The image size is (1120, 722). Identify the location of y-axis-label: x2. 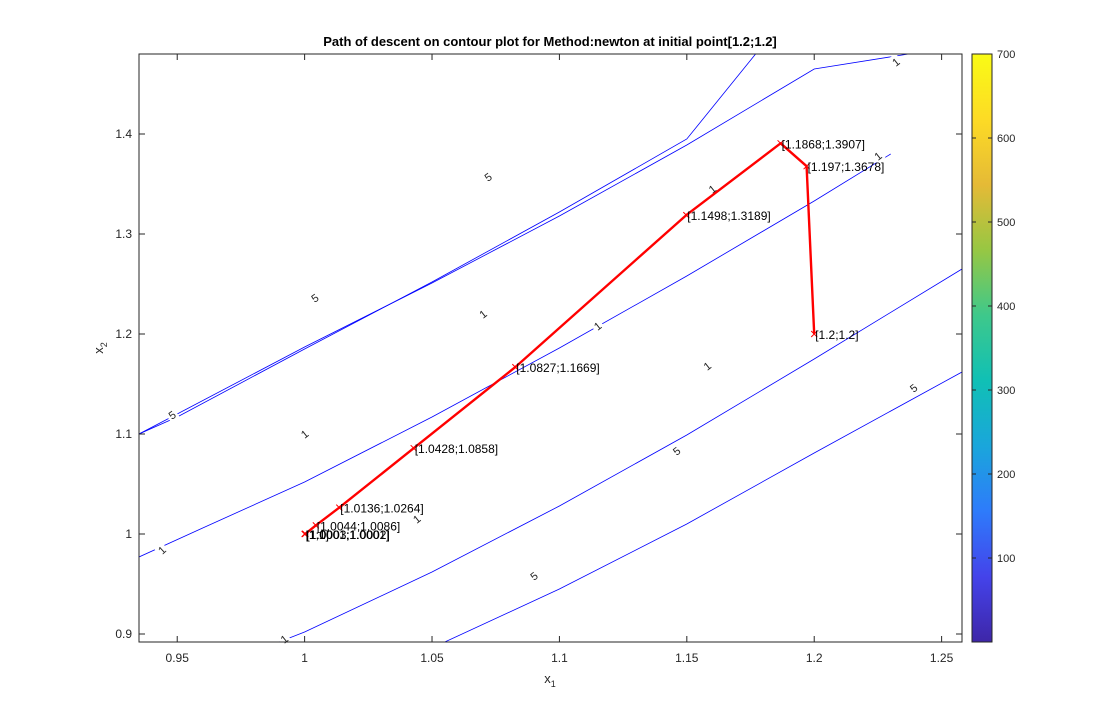
(100, 348).